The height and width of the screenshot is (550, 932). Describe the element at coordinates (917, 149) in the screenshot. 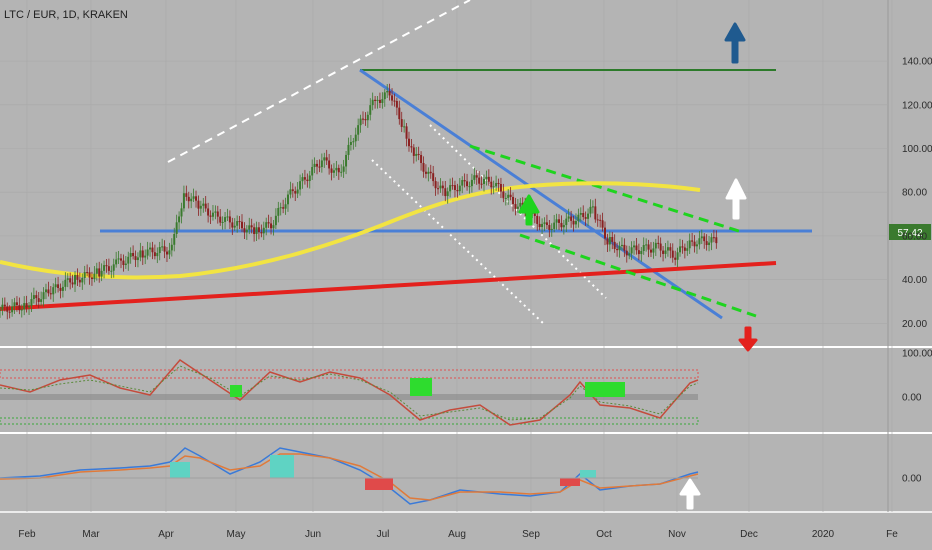

I see `price-tick-label: 100.00` at that location.